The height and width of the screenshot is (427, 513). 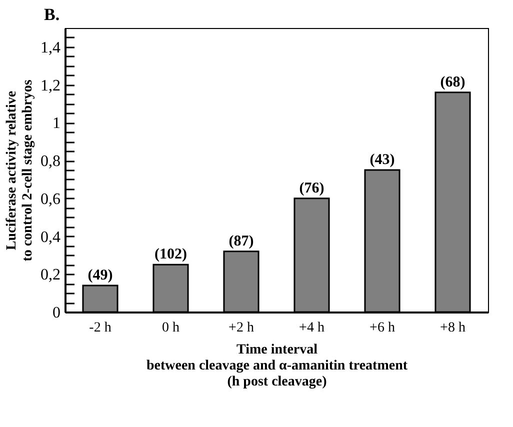 What do you see at coordinates (311, 328) in the screenshot?
I see `x-tick-label: +4 h` at bounding box center [311, 328].